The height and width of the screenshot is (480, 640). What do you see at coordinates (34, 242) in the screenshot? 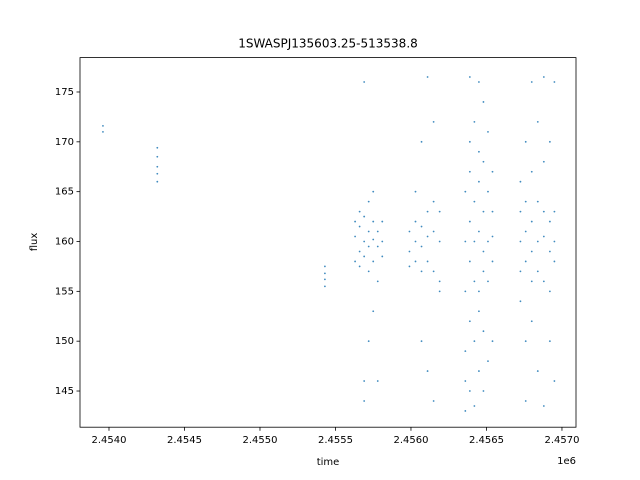
I see `y-axis-label: flux` at bounding box center [34, 242].